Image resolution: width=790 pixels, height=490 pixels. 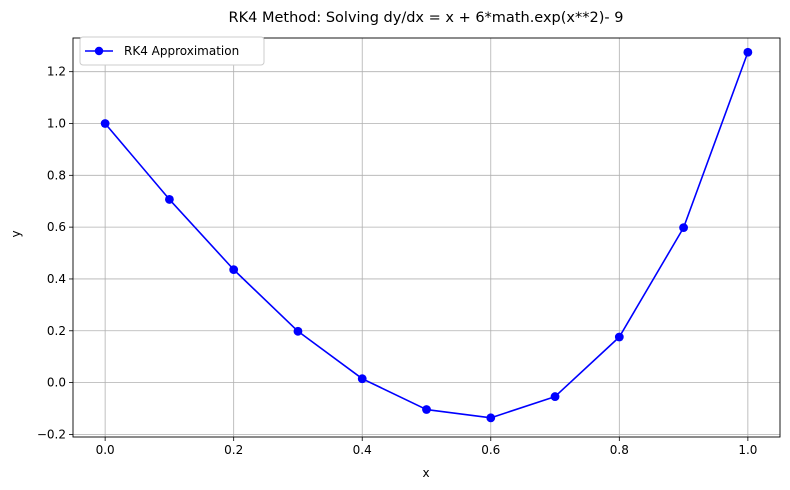 What do you see at coordinates (51, 434) in the screenshot?
I see `y-tick-label: −0.2` at bounding box center [51, 434].